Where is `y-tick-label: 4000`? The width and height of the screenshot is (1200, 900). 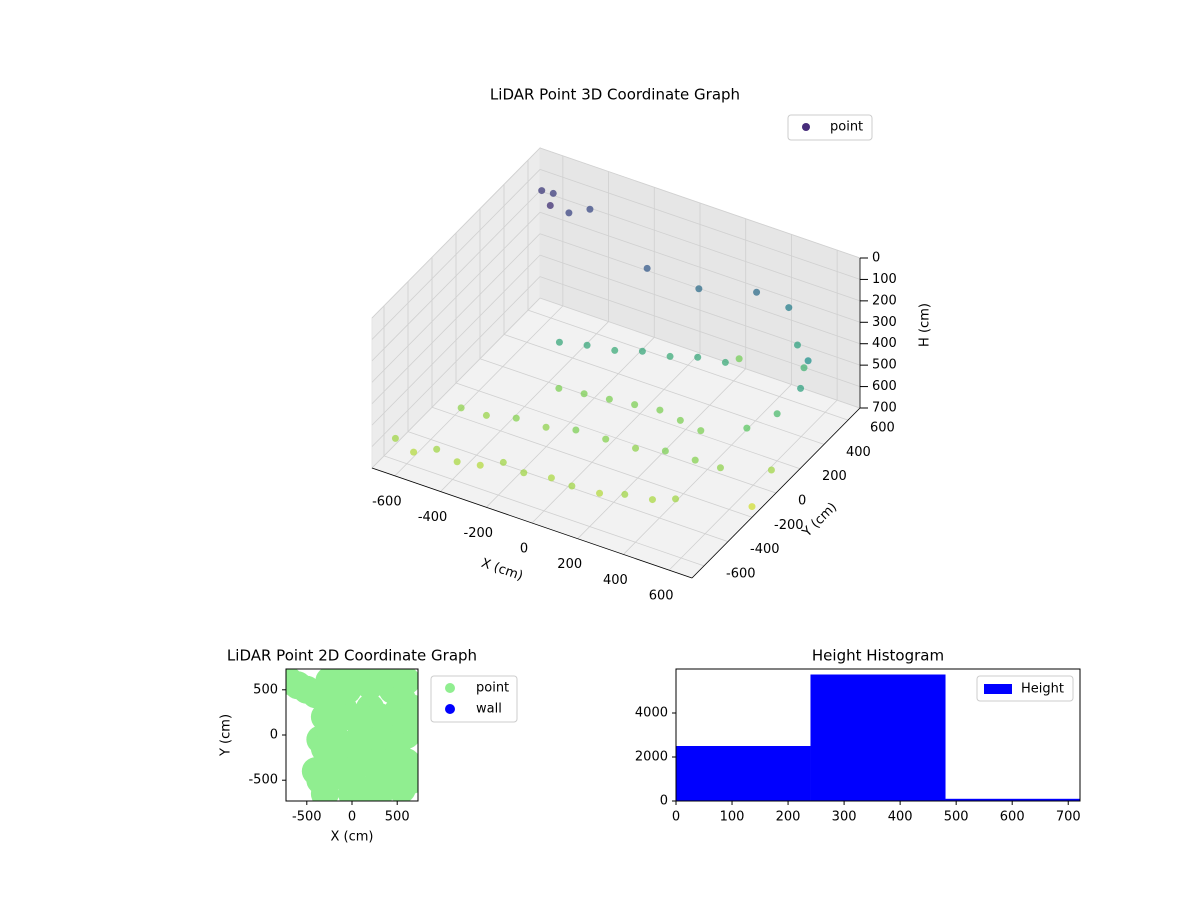
y-tick-label: 4000 is located at coordinates (651, 713).